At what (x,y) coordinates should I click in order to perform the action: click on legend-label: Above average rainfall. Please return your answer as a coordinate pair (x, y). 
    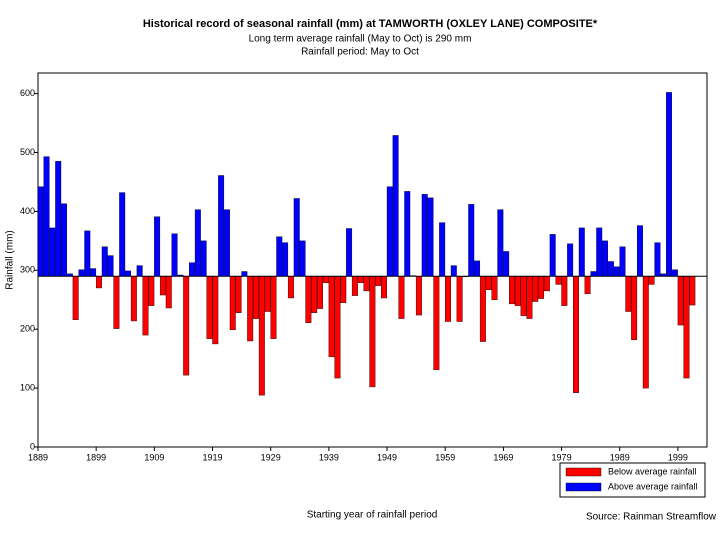
    Looking at the image, I should click on (653, 486).